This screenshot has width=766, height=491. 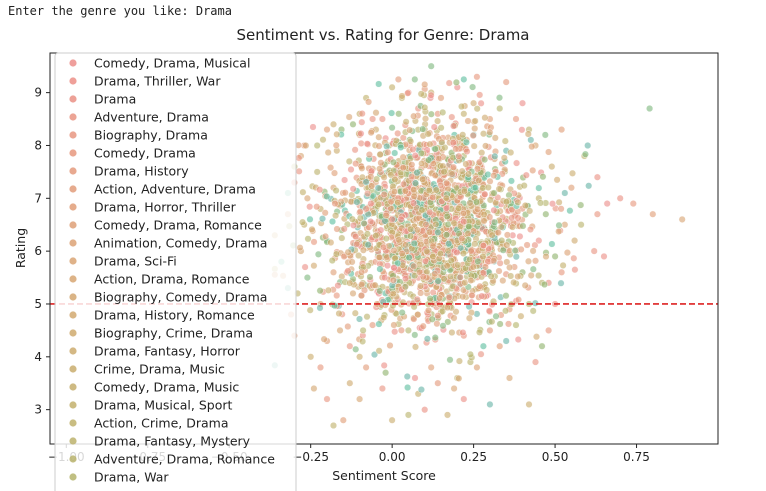 I want to click on legend-item: Drama, Fantasy, Mystery, so click(x=160, y=441).